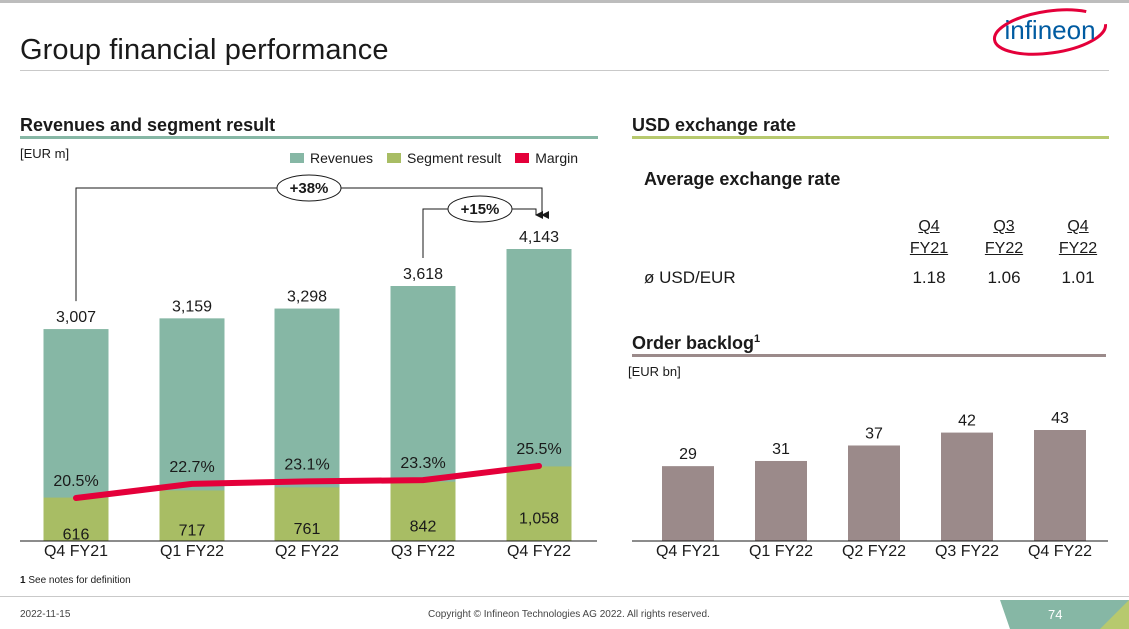 The width and height of the screenshot is (1129, 629). I want to click on revenue-value-label: 4,143, so click(539, 237).